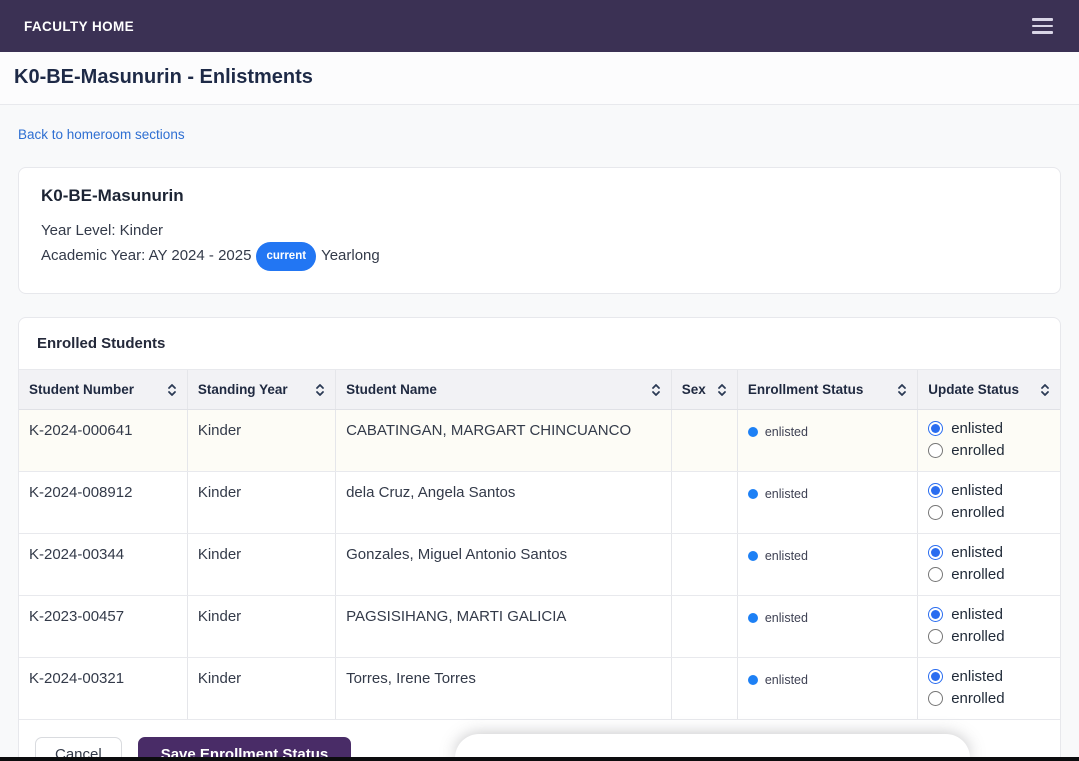 This screenshot has height=761, width=1079. I want to click on cell-student-number: K-2023-00457, so click(103, 626).